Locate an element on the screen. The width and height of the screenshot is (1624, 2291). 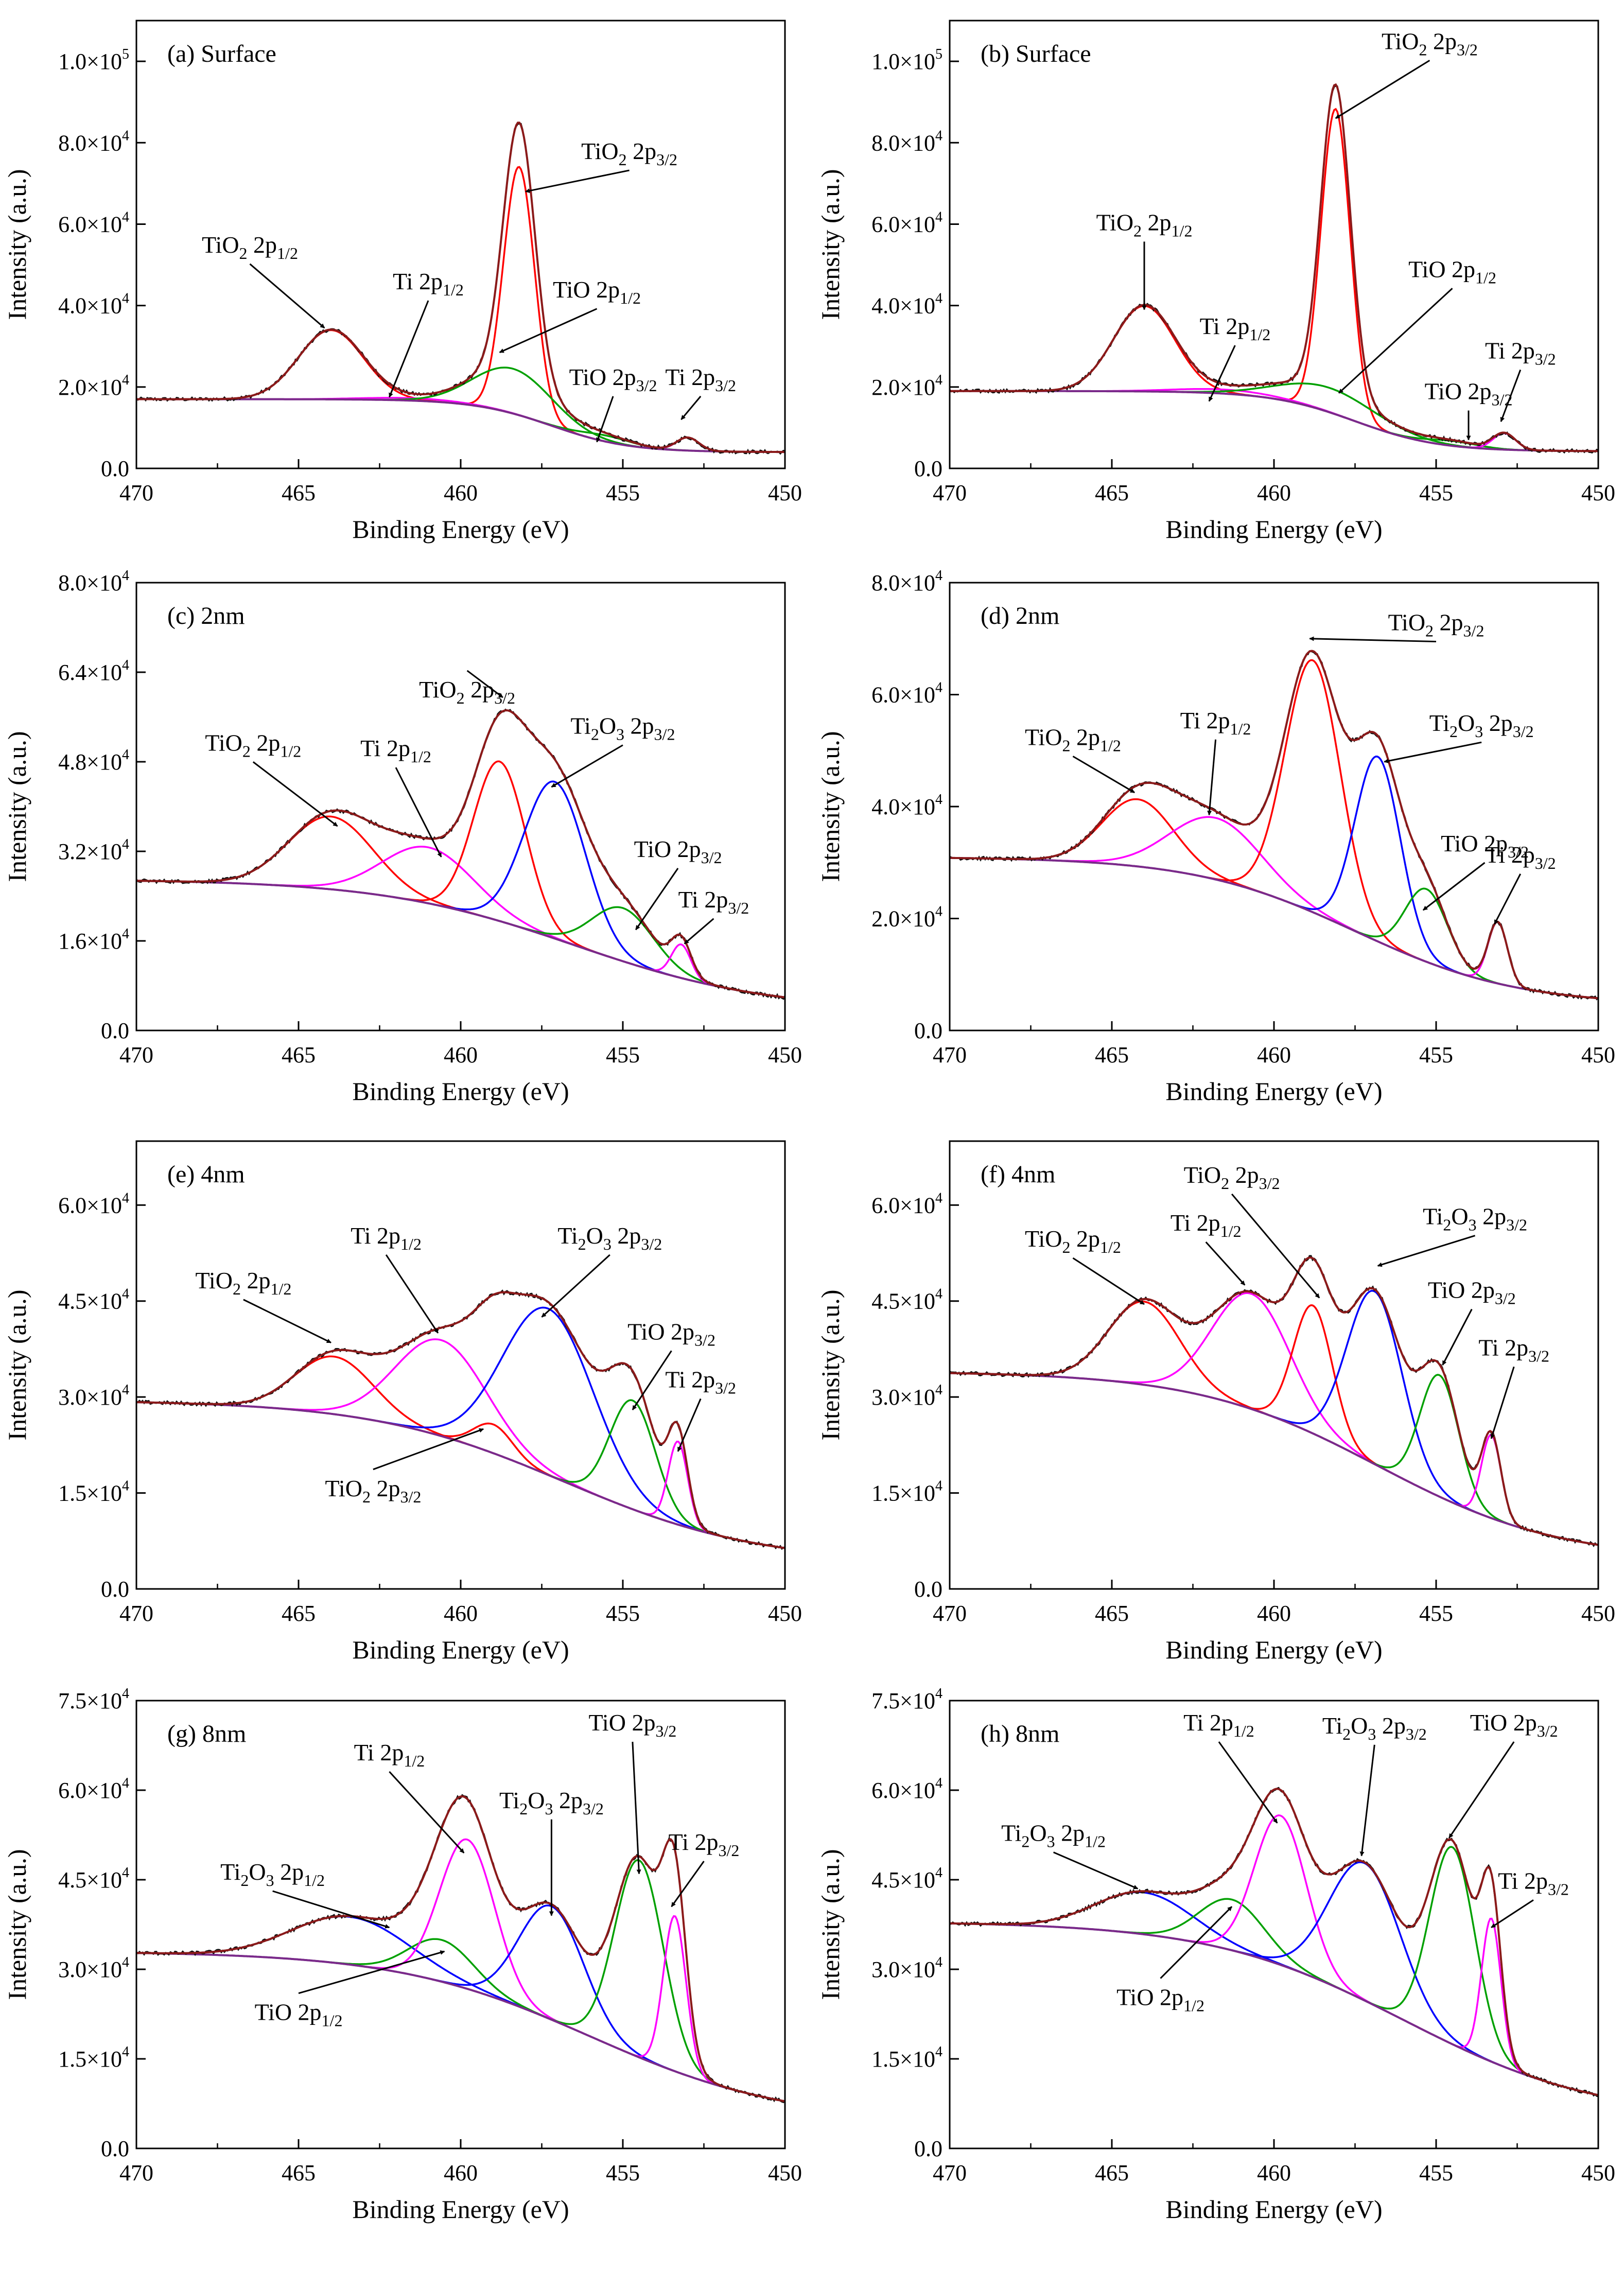
y-tick-label: 4.0×104​ is located at coordinates (906, 805).